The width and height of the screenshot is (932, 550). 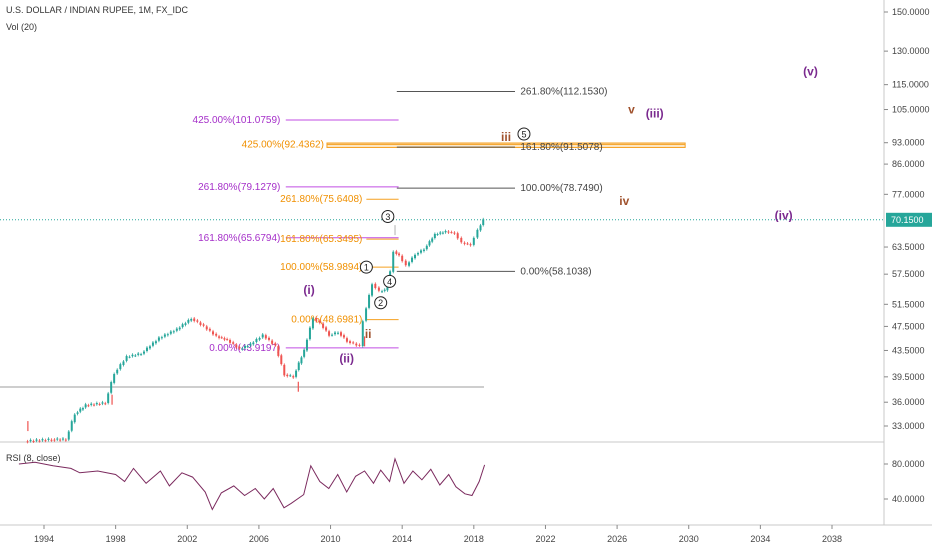 What do you see at coordinates (631, 109) in the screenshot?
I see `wave-label: v` at bounding box center [631, 109].